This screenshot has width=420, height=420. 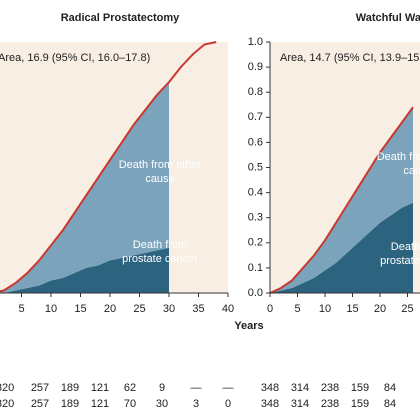 I want to click on y-tick-label: 0.2, so click(x=255, y=243).